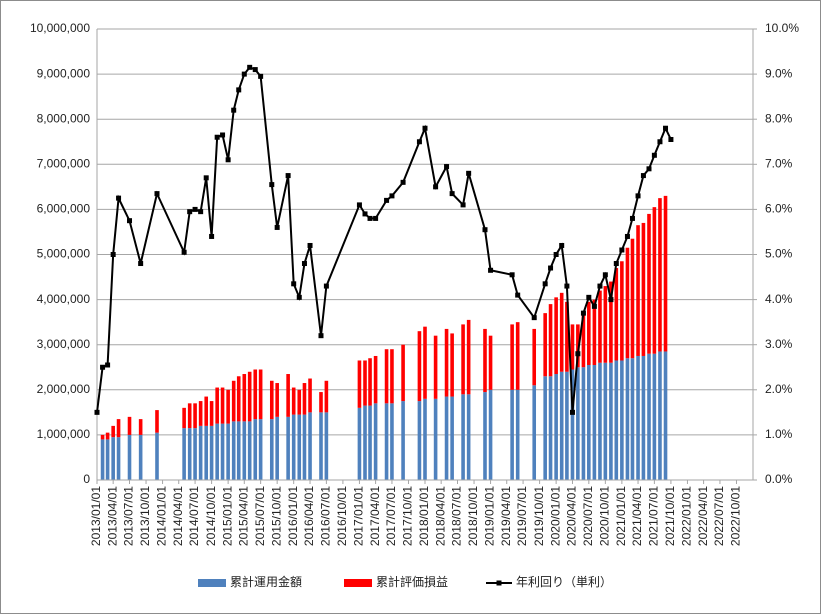 This screenshot has width=821, height=614. What do you see at coordinates (572, 516) in the screenshot?
I see `x-tick-label: 2020/04/01` at bounding box center [572, 516].